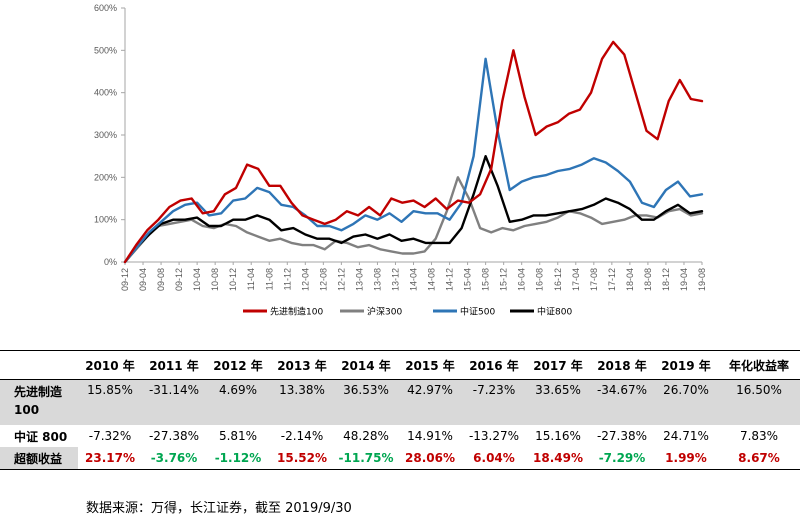 The height and width of the screenshot is (522, 800). What do you see at coordinates (251, 279) in the screenshot?
I see `x-tick-label: 11-04` at bounding box center [251, 279].